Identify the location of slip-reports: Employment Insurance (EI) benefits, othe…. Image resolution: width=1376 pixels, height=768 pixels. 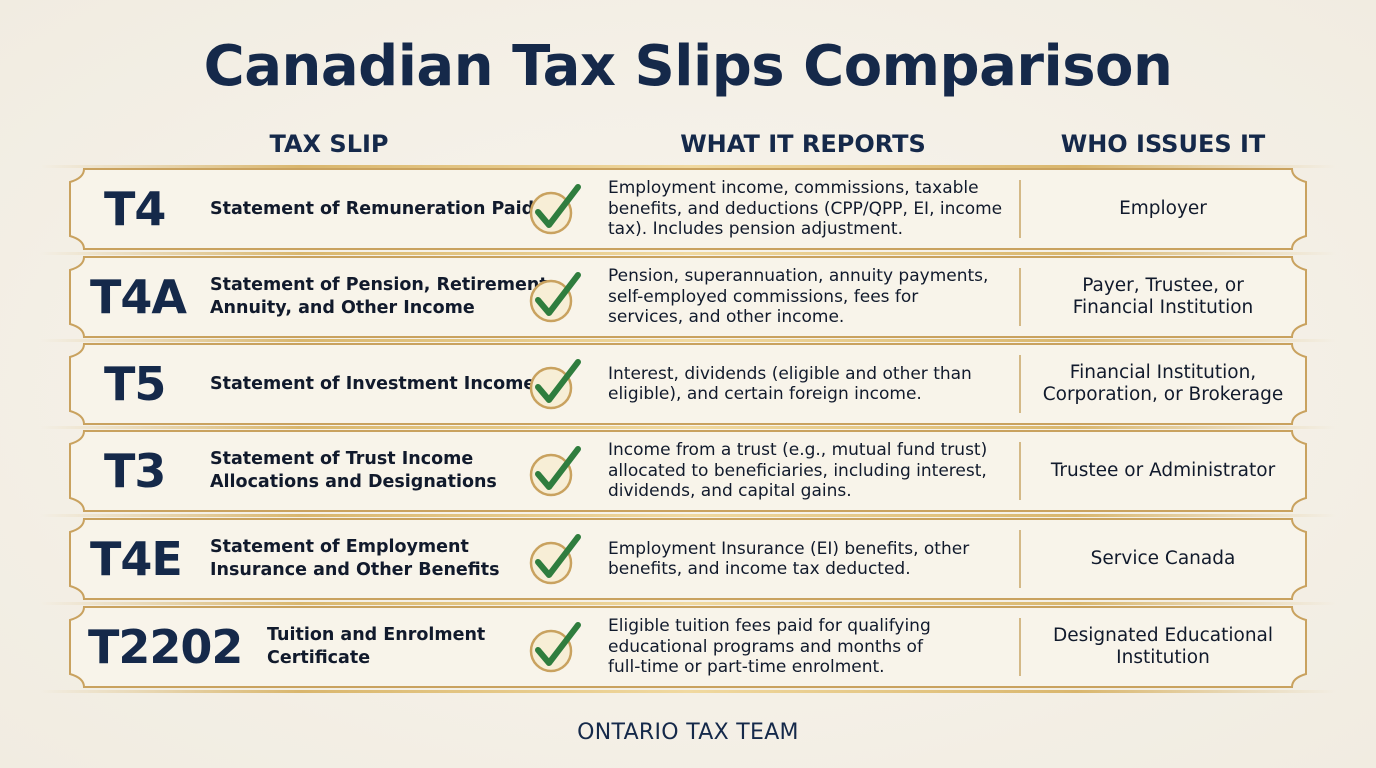
(789, 559).